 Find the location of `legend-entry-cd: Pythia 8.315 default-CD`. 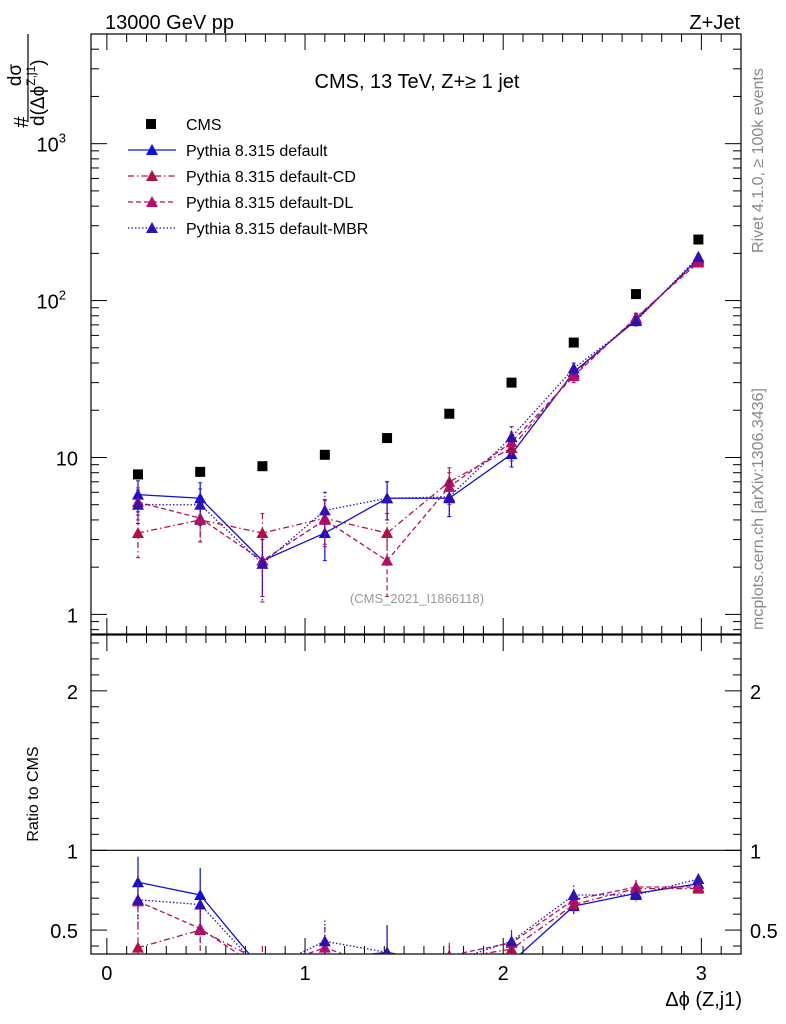

legend-entry-cd: Pythia 8.315 default-CD is located at coordinates (242, 177).